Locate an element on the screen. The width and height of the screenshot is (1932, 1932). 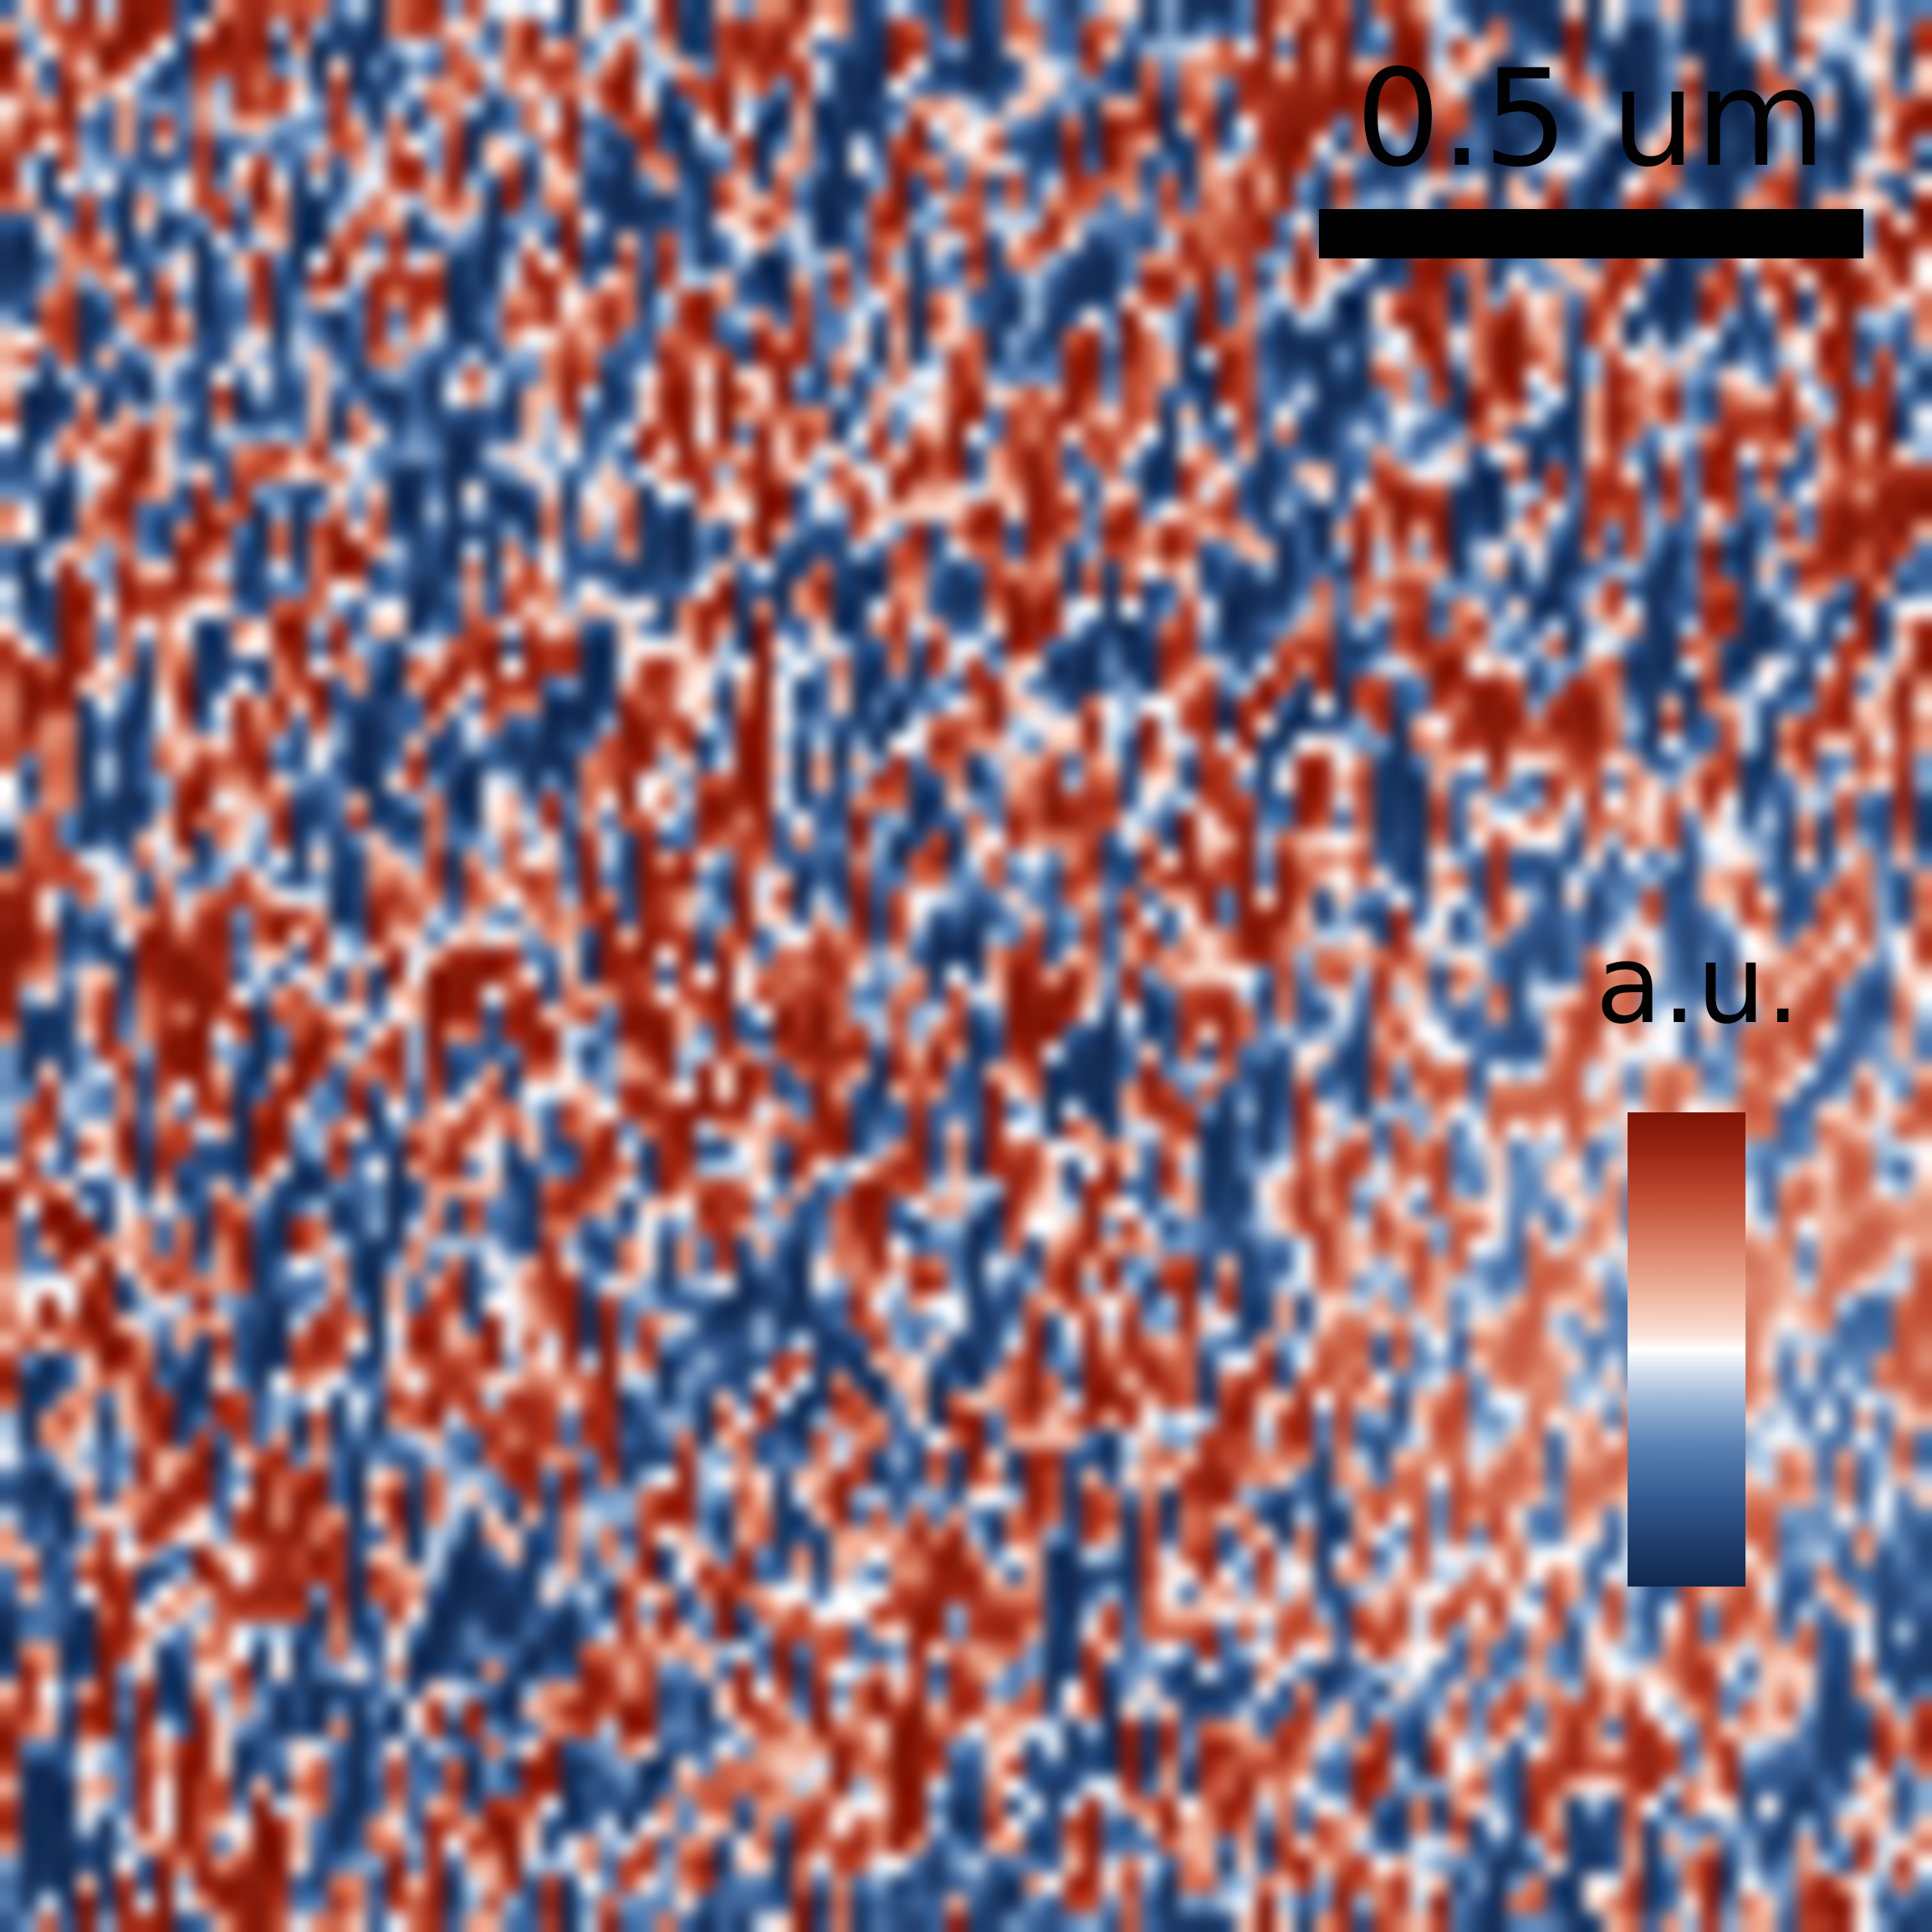
scalebar-label: 0.5 um is located at coordinates (1591, 118).